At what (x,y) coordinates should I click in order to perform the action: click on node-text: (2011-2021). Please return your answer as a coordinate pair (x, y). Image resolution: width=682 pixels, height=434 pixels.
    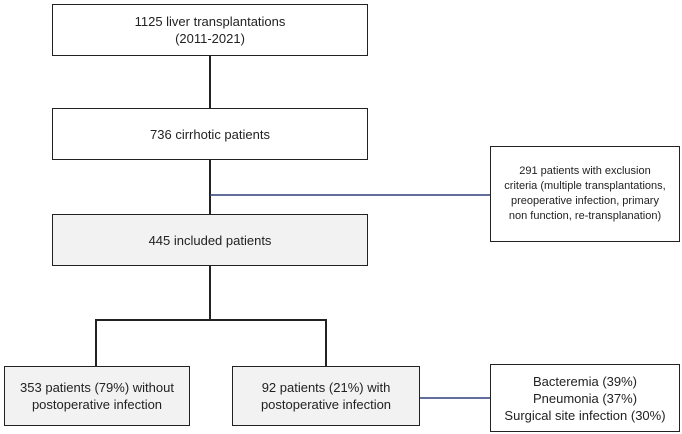
    Looking at the image, I should click on (210, 38).